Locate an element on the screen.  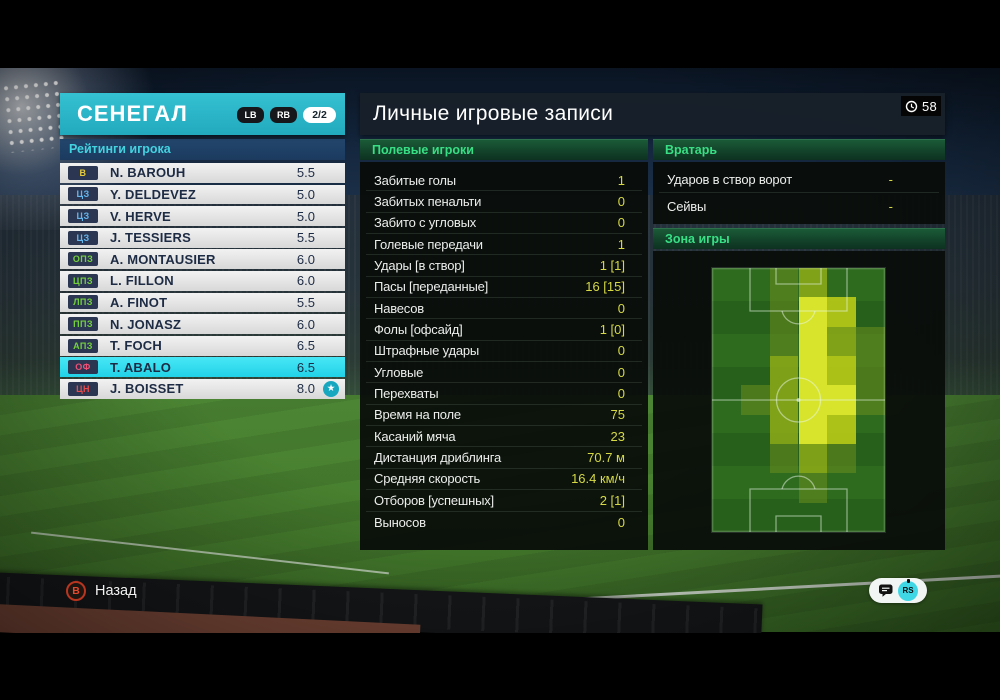
right-stick-icon: RS is located at coordinates (908, 589).